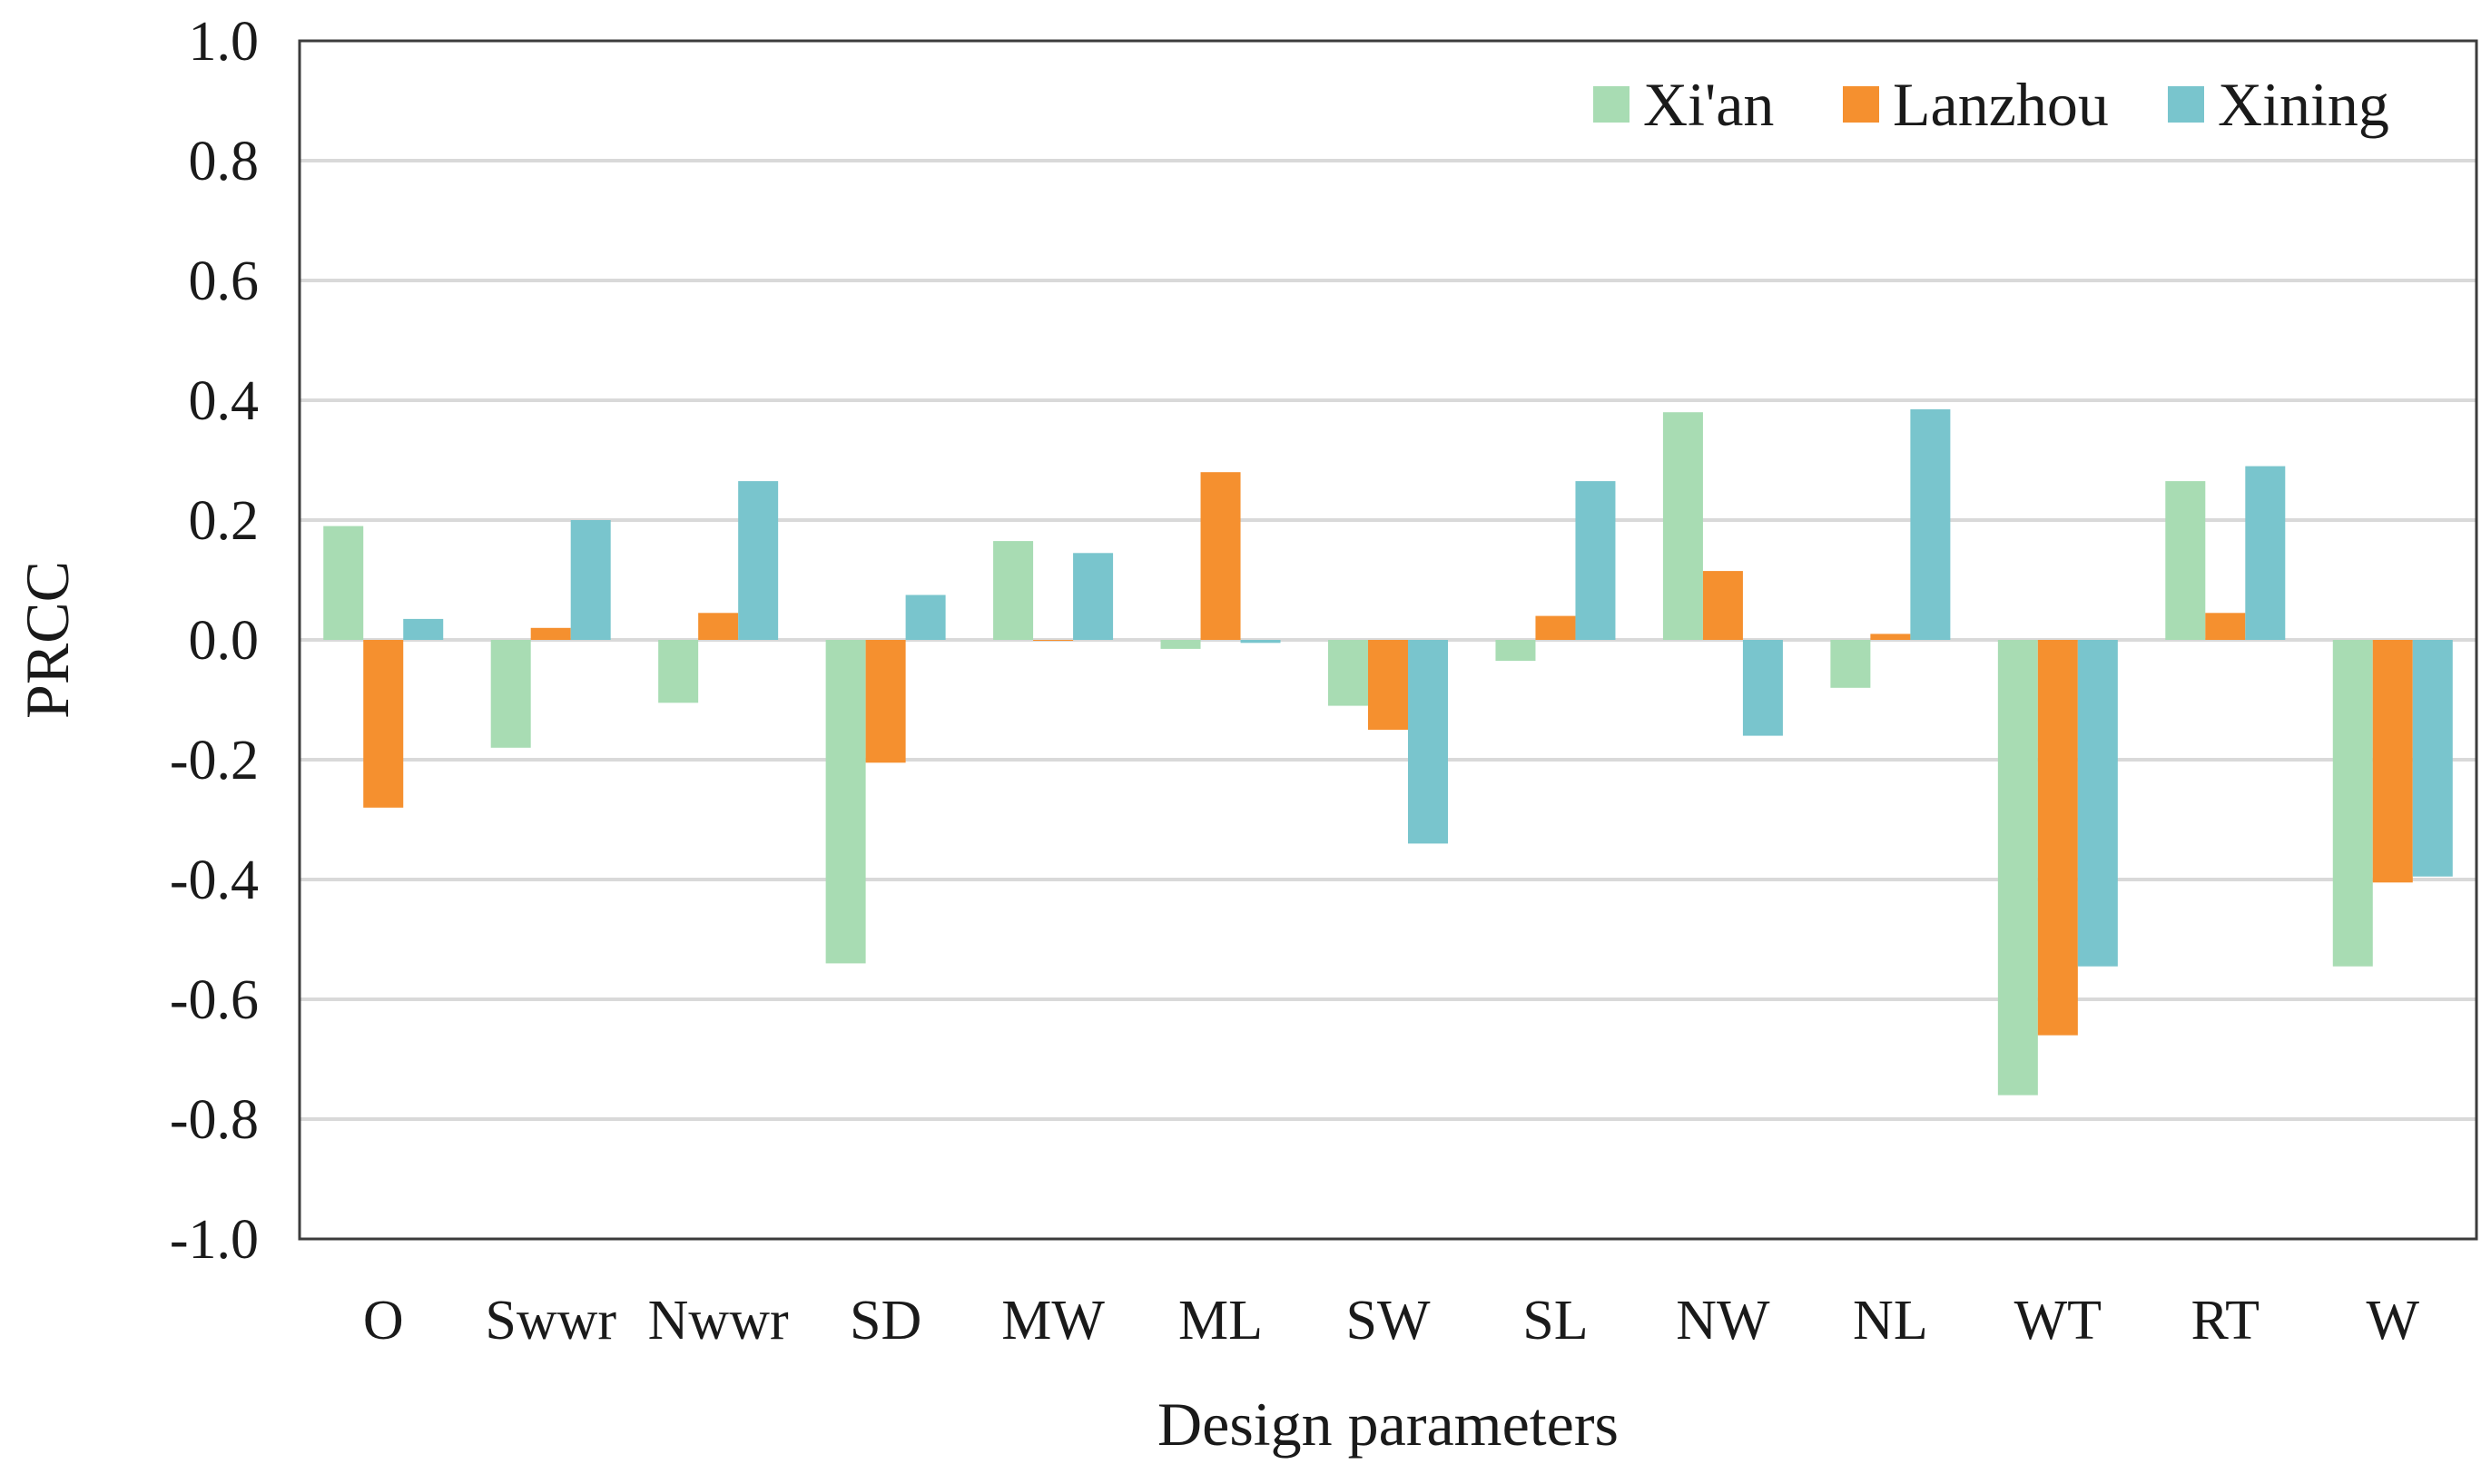  What do you see at coordinates (1388, 1320) in the screenshot?
I see `x-tick-label: SW` at bounding box center [1388, 1320].